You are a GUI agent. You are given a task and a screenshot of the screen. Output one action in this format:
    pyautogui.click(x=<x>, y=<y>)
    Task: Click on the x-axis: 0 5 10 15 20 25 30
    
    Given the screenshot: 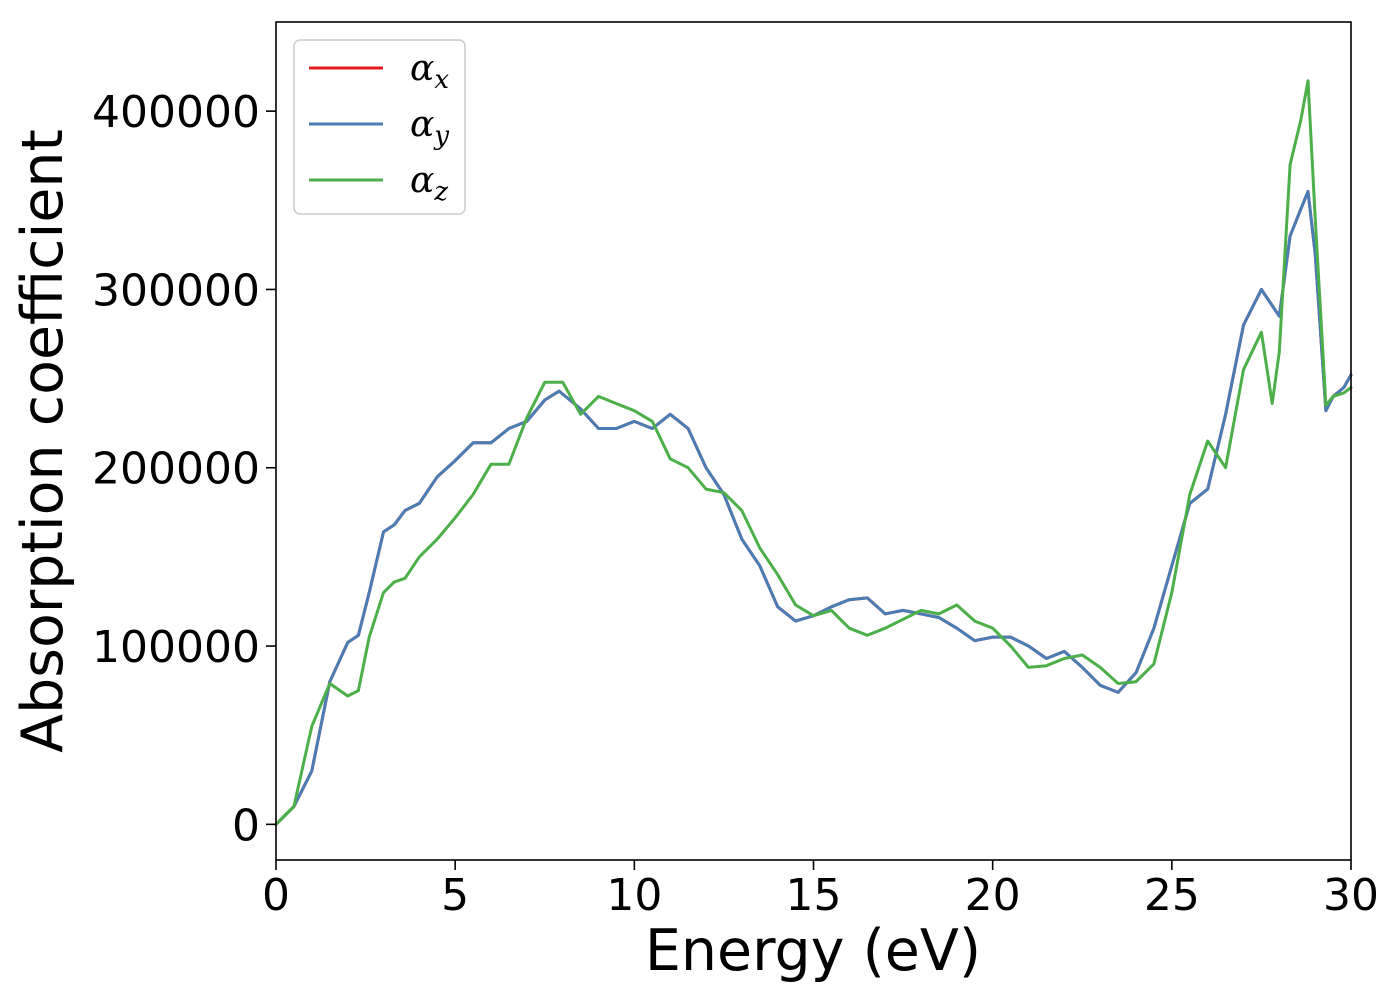 What is the action you would take?
    pyautogui.click(x=820, y=890)
    